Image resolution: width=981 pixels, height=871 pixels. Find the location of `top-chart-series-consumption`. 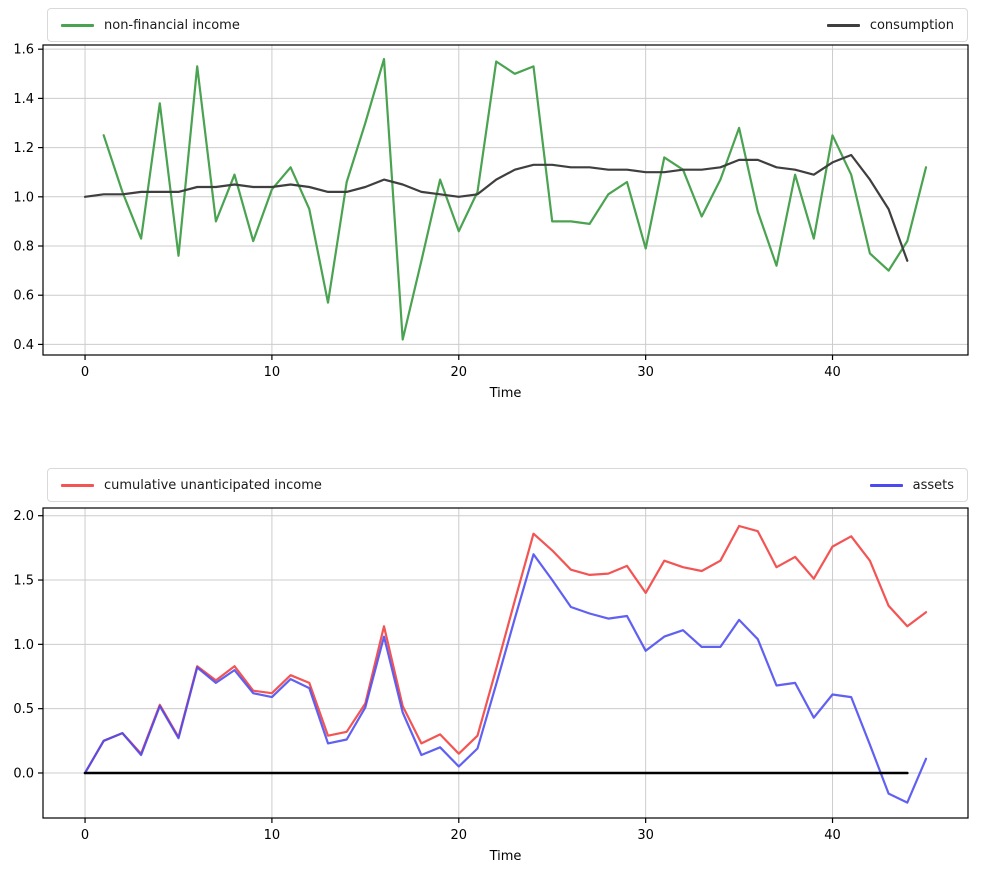

top-chart-series-consumption is located at coordinates (496, 207).